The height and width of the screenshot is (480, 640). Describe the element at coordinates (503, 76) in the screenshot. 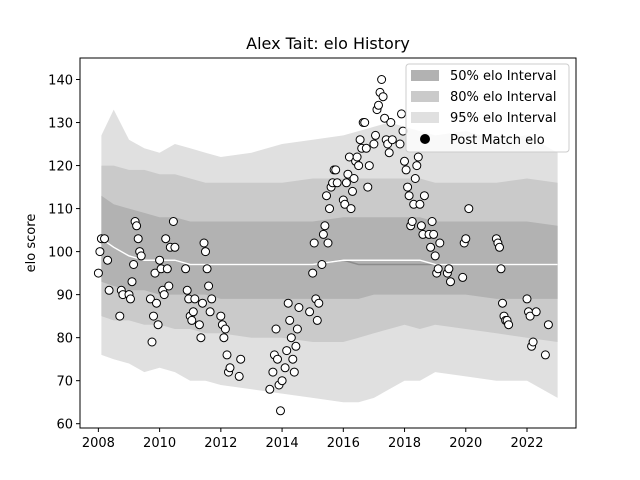

I see `legend-label-50: 50% elo Interval` at that location.